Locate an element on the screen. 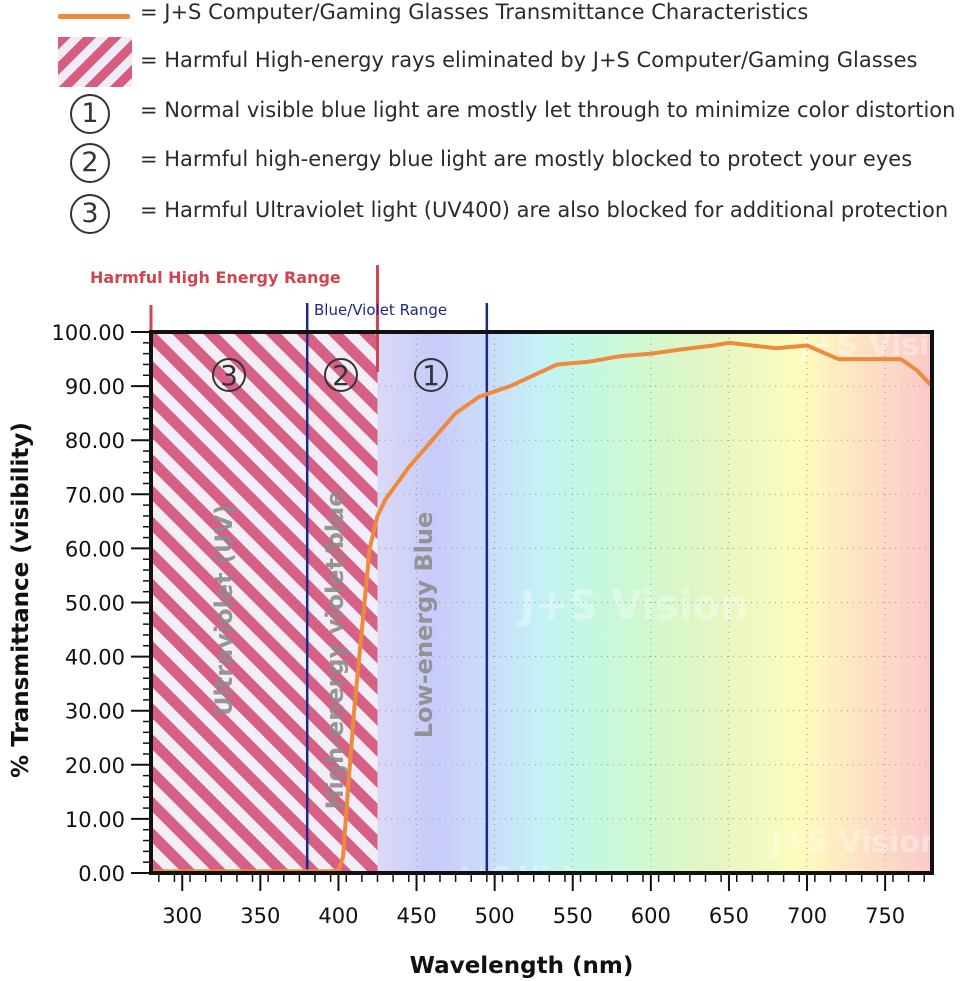 This screenshot has width=968, height=981. x-tick-label: 750 is located at coordinates (885, 916).